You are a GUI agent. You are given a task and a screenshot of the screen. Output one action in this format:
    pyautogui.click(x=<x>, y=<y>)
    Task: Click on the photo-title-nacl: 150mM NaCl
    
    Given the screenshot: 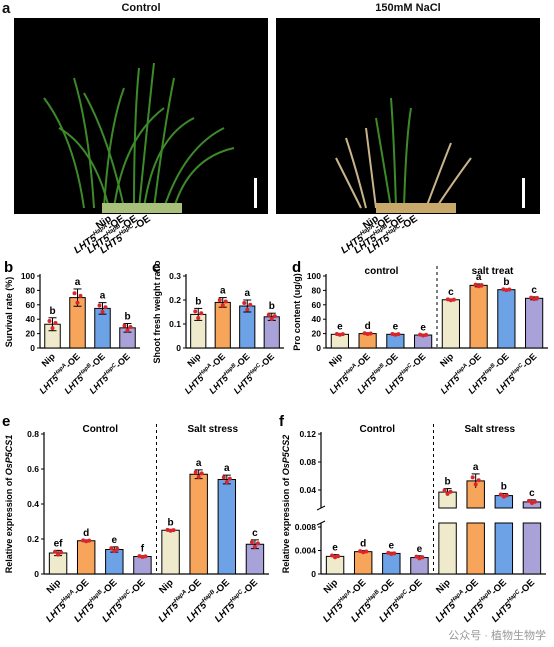 What is the action you would take?
    pyautogui.click(x=408, y=8)
    